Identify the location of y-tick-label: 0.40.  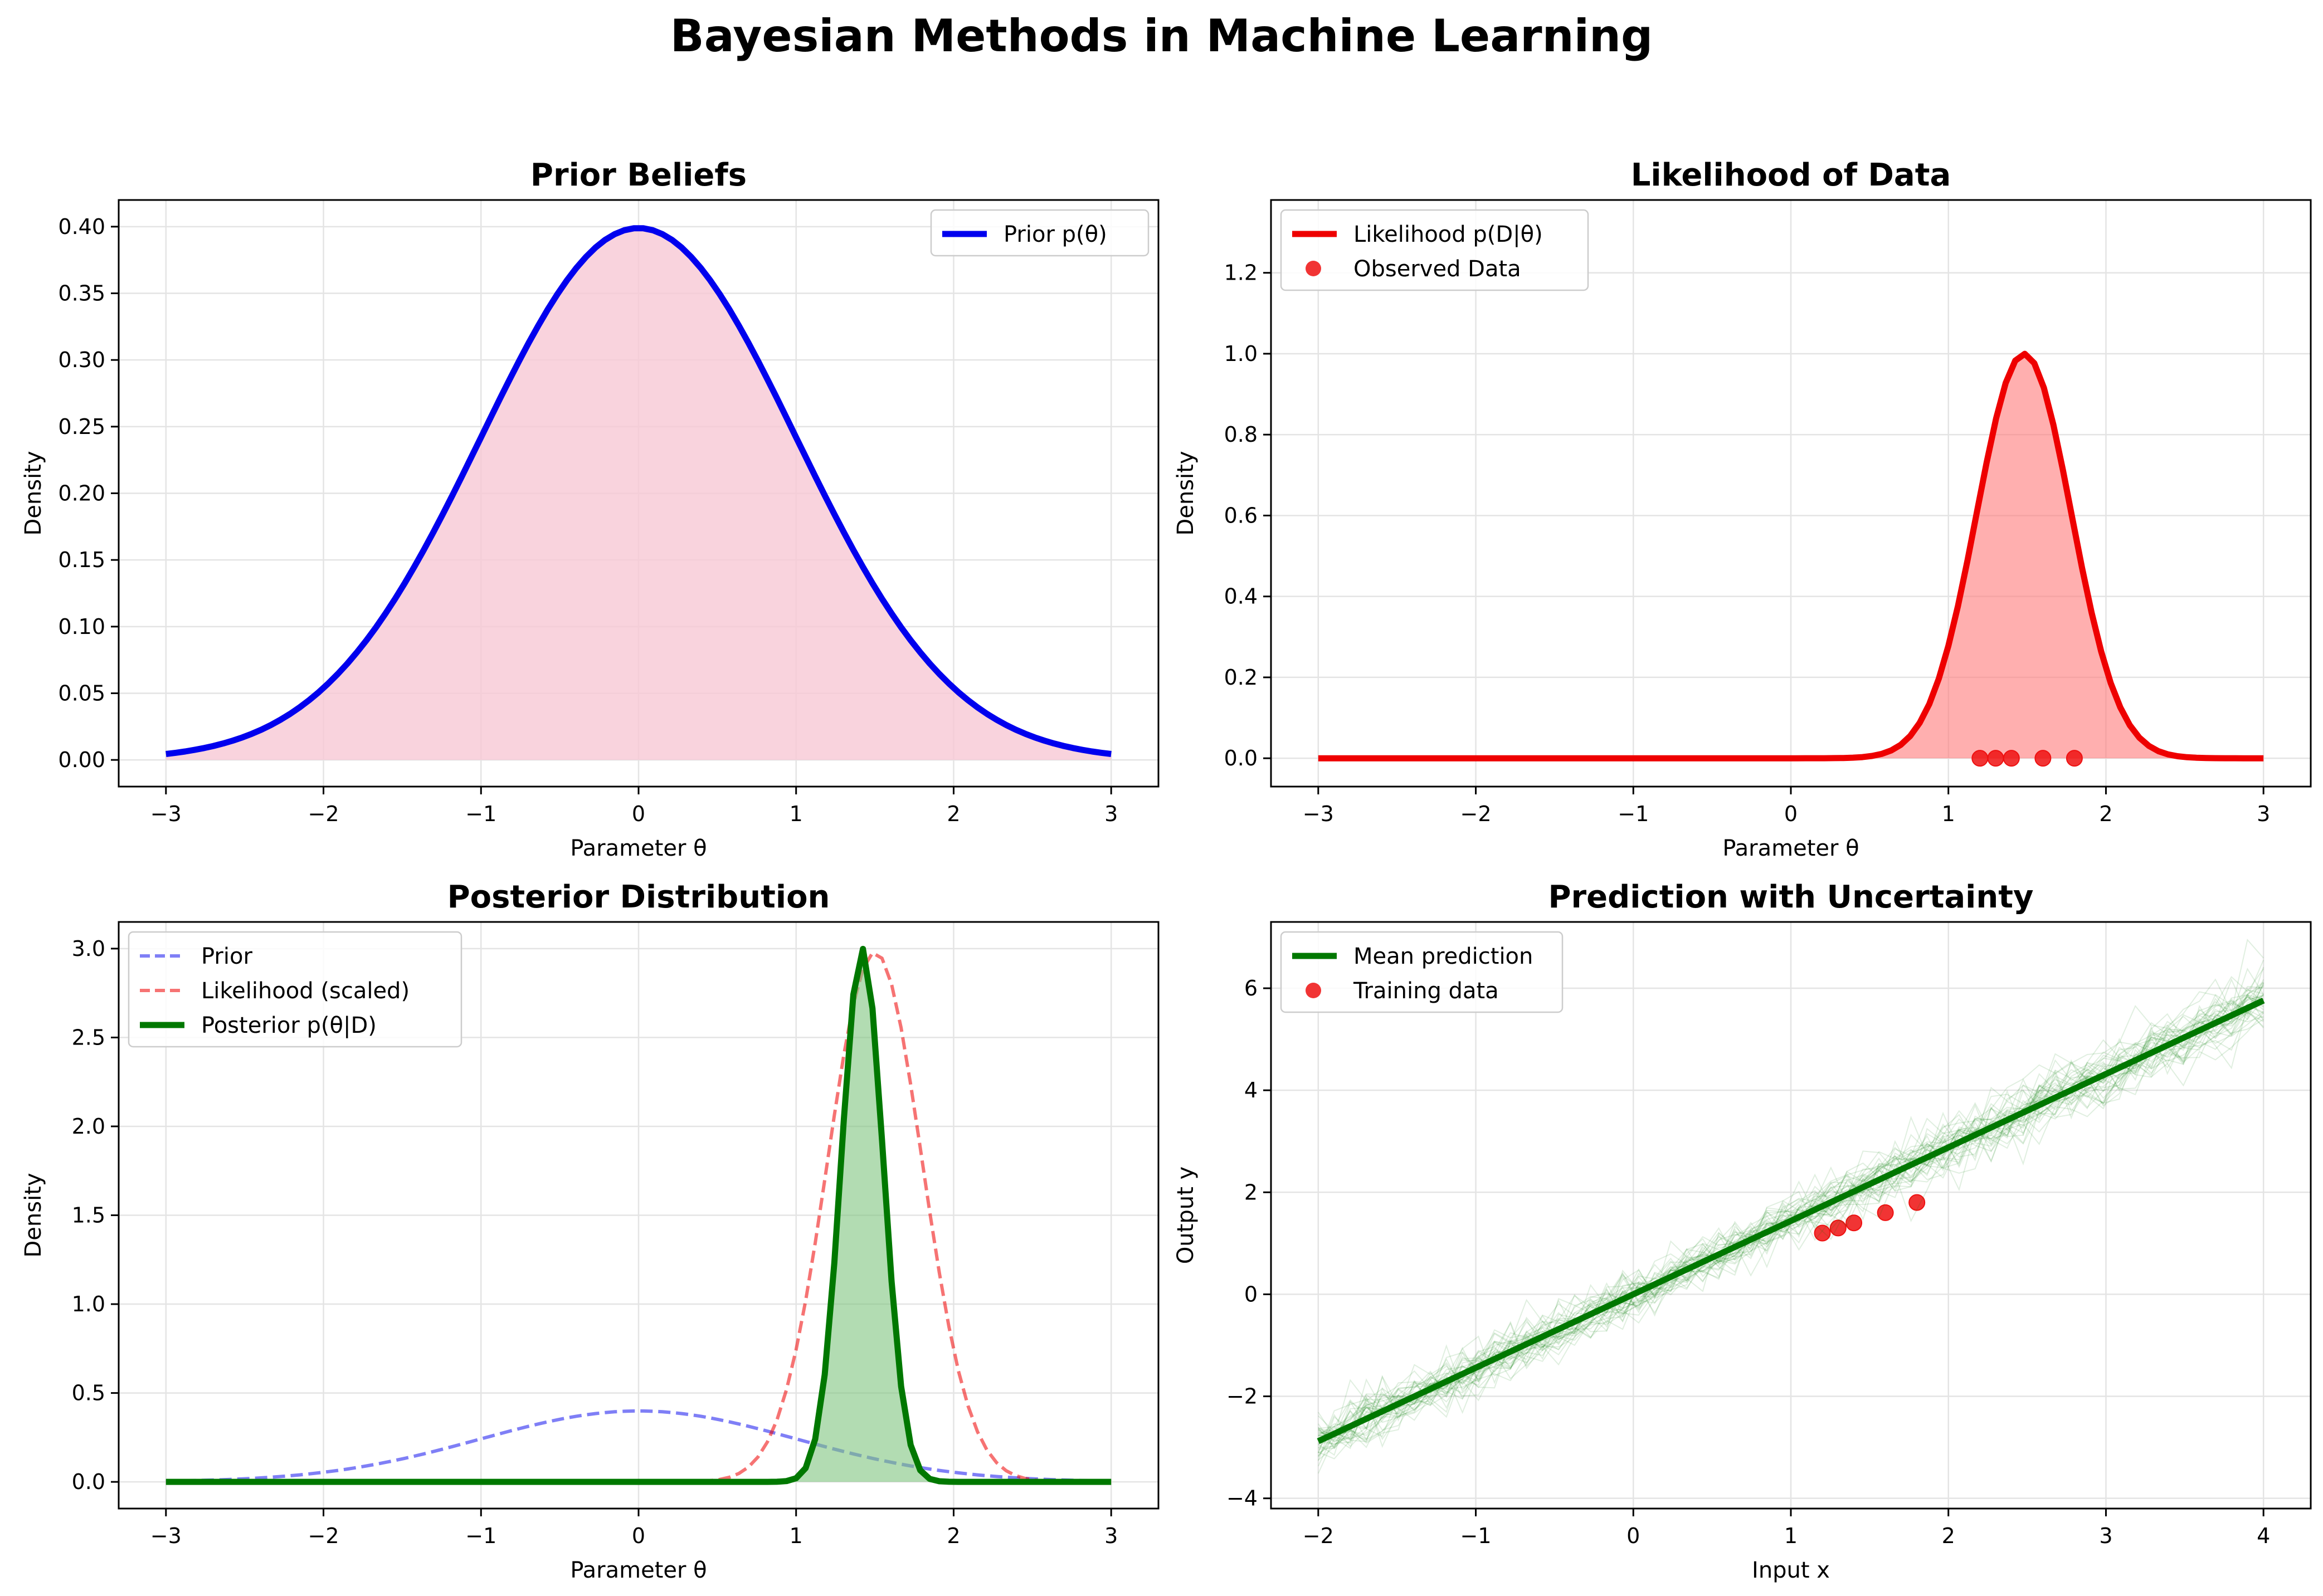
(81, 226).